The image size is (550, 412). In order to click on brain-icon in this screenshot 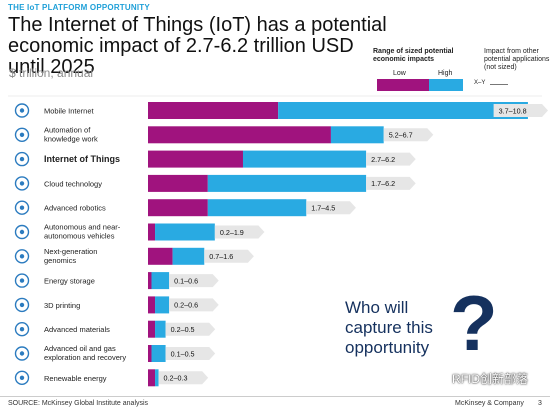, I will do `click(22, 135)`.